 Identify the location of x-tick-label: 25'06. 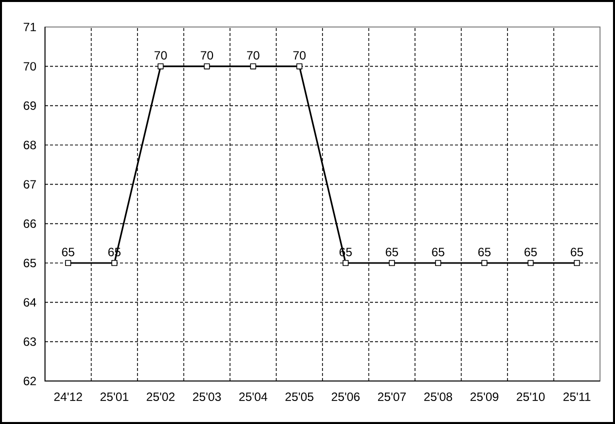
(346, 397).